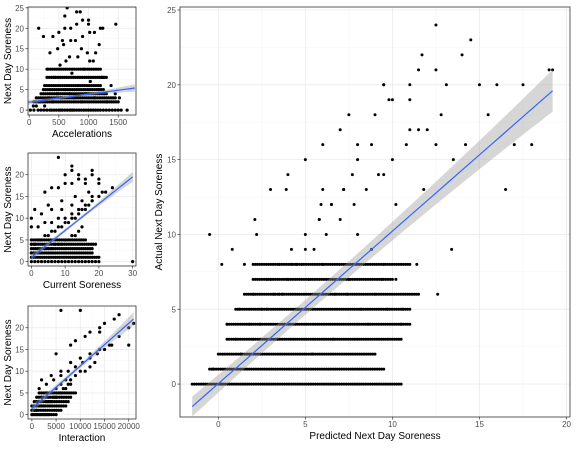  What do you see at coordinates (174, 309) in the screenshot?
I see `y-tick-label: 5` at bounding box center [174, 309].